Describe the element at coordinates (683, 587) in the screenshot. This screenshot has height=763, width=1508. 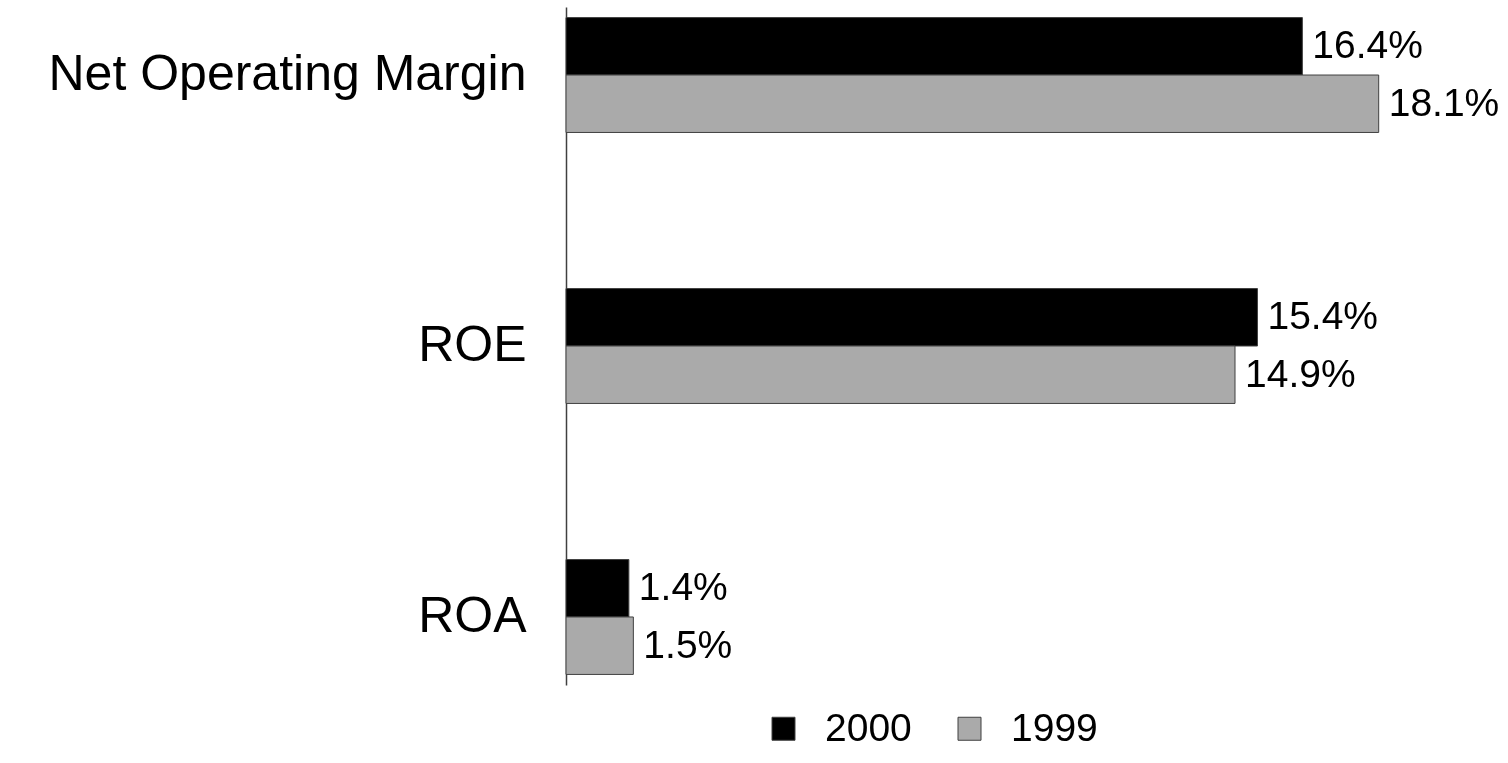
I see `data-label: 1.4%` at that location.